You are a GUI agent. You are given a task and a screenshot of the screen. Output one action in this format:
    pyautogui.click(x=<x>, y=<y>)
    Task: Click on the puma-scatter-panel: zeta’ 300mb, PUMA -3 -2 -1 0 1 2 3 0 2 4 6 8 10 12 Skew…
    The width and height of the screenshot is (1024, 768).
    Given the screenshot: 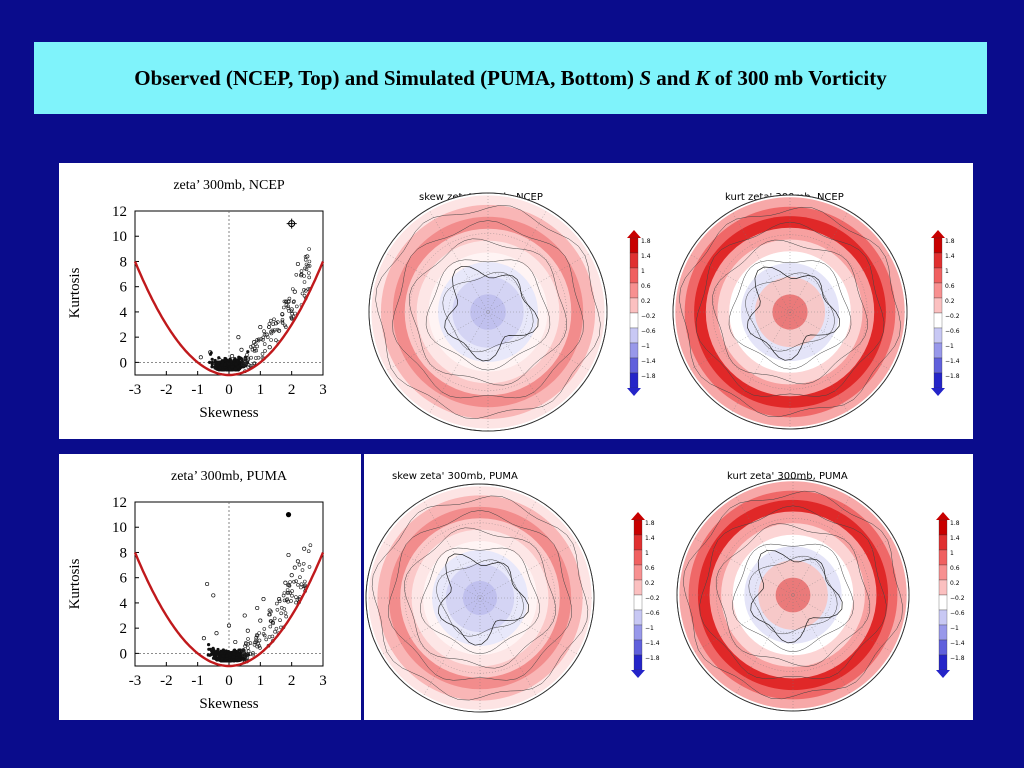 What is the action you would take?
    pyautogui.click(x=210, y=587)
    